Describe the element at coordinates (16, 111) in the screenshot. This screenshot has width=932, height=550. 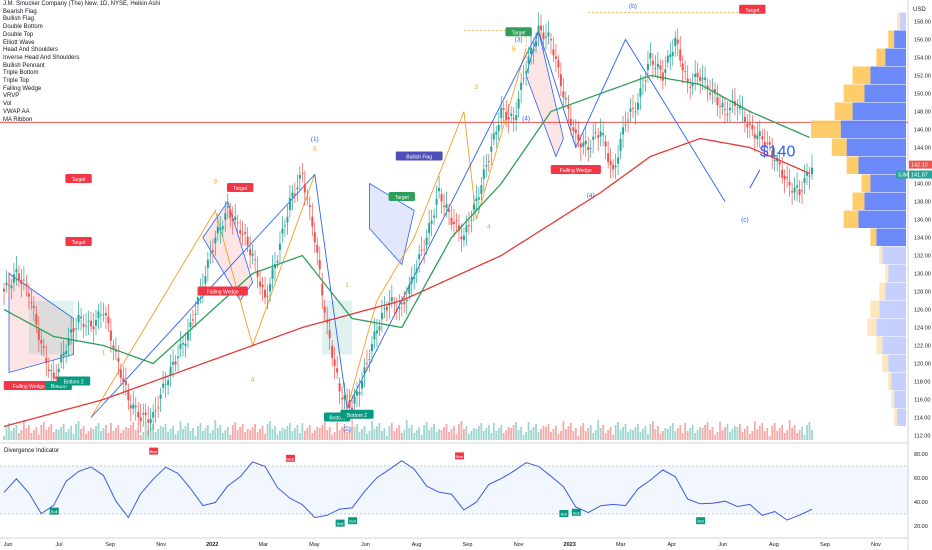
I see `legend-item: VWAP AA` at that location.